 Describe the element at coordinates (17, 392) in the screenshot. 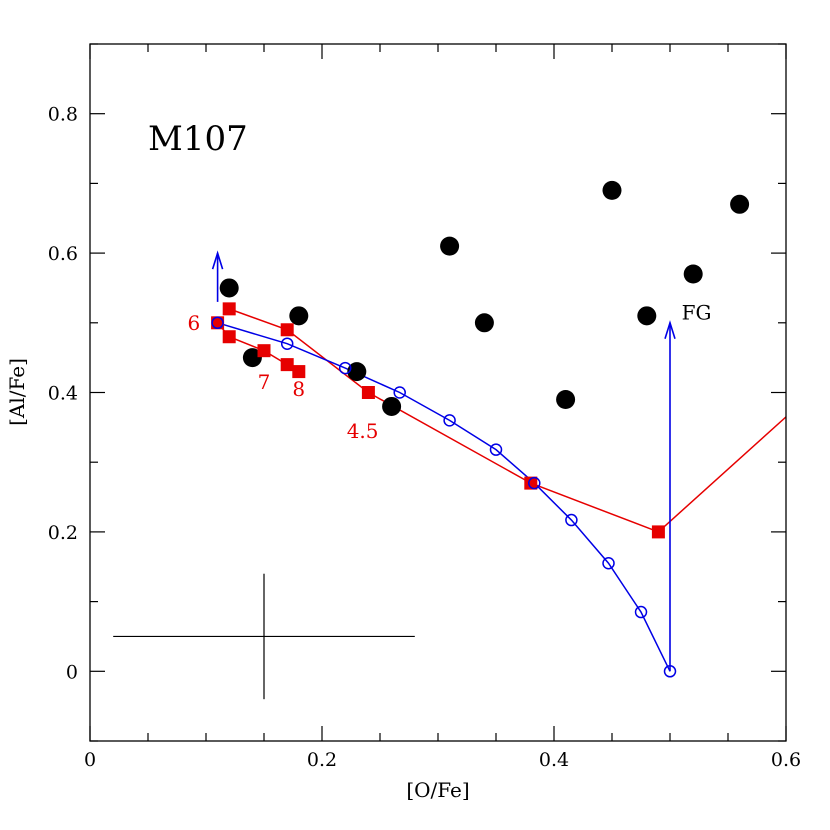

I see `y-axis-label: [Al/Fe]` at that location.